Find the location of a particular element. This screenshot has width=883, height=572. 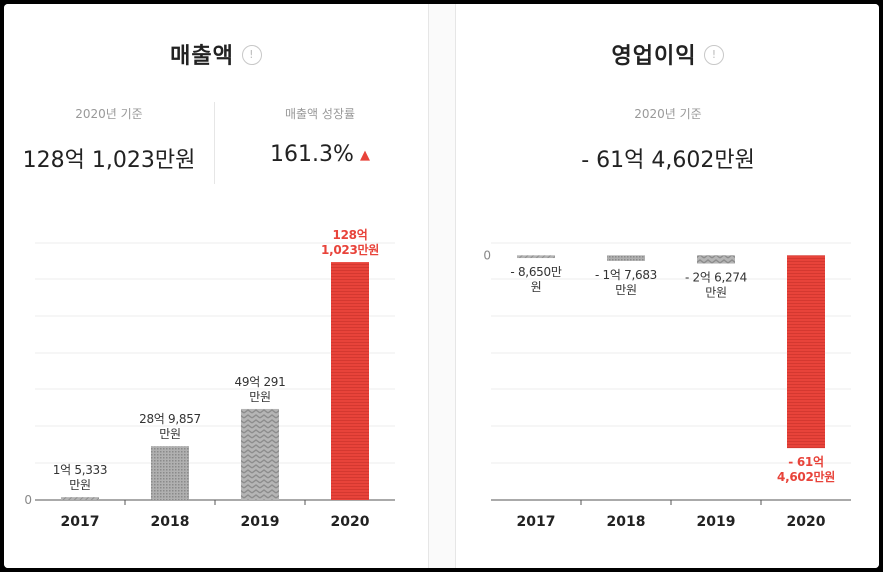

data-label: 4,602만원 is located at coordinates (806, 476).